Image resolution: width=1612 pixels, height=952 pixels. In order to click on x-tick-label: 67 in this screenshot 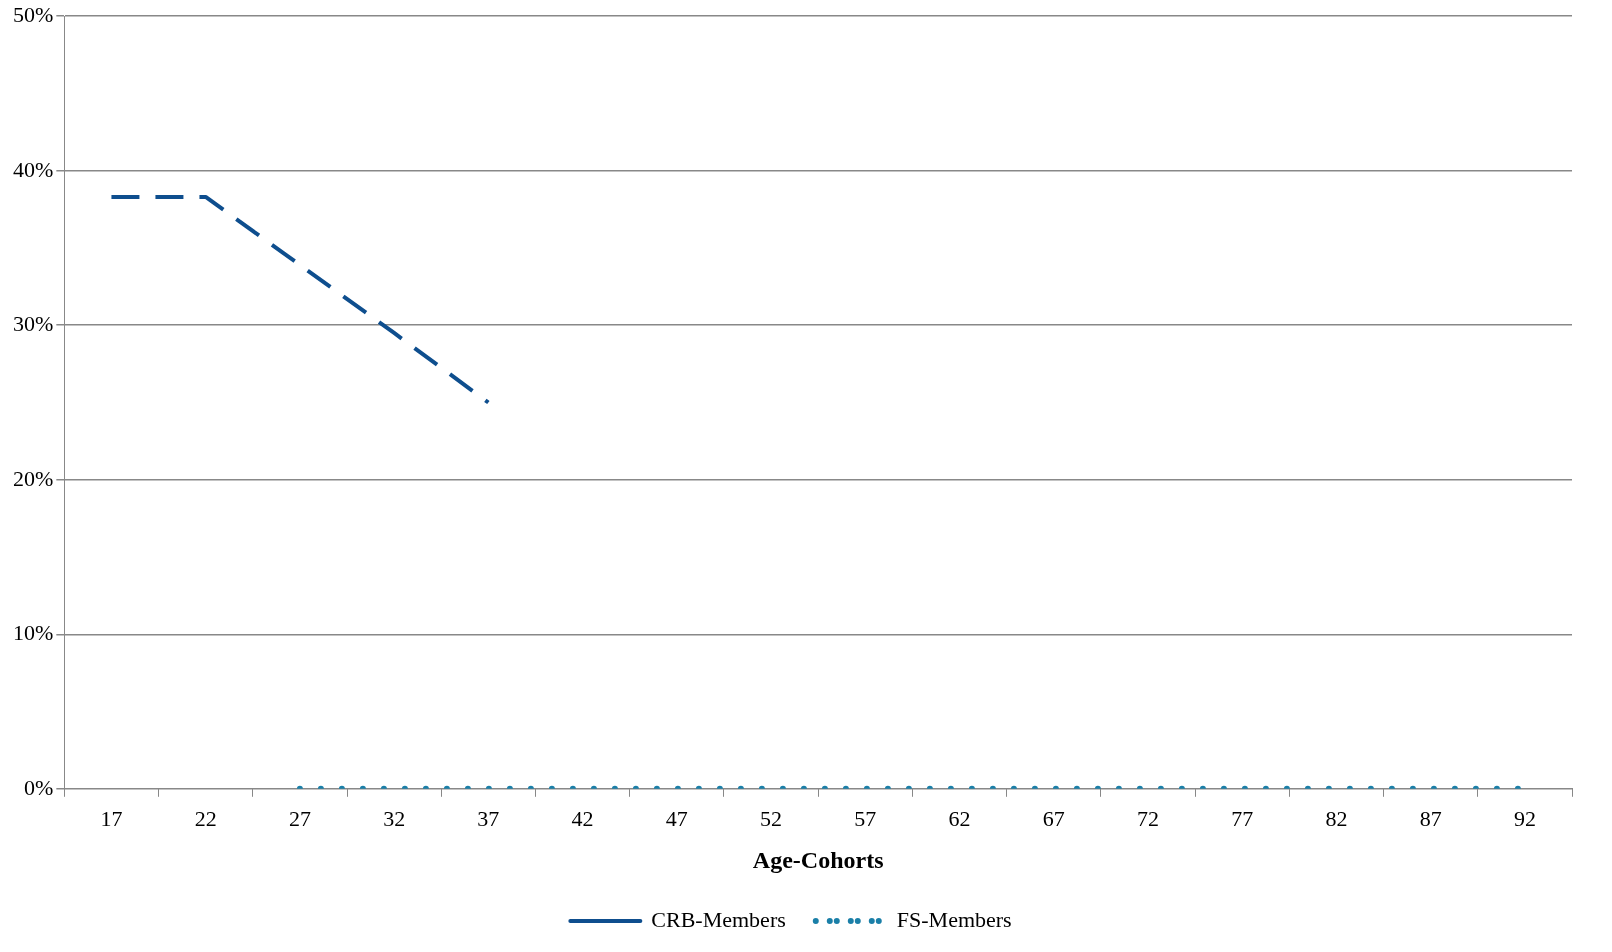, I will do `click(1053, 818)`.